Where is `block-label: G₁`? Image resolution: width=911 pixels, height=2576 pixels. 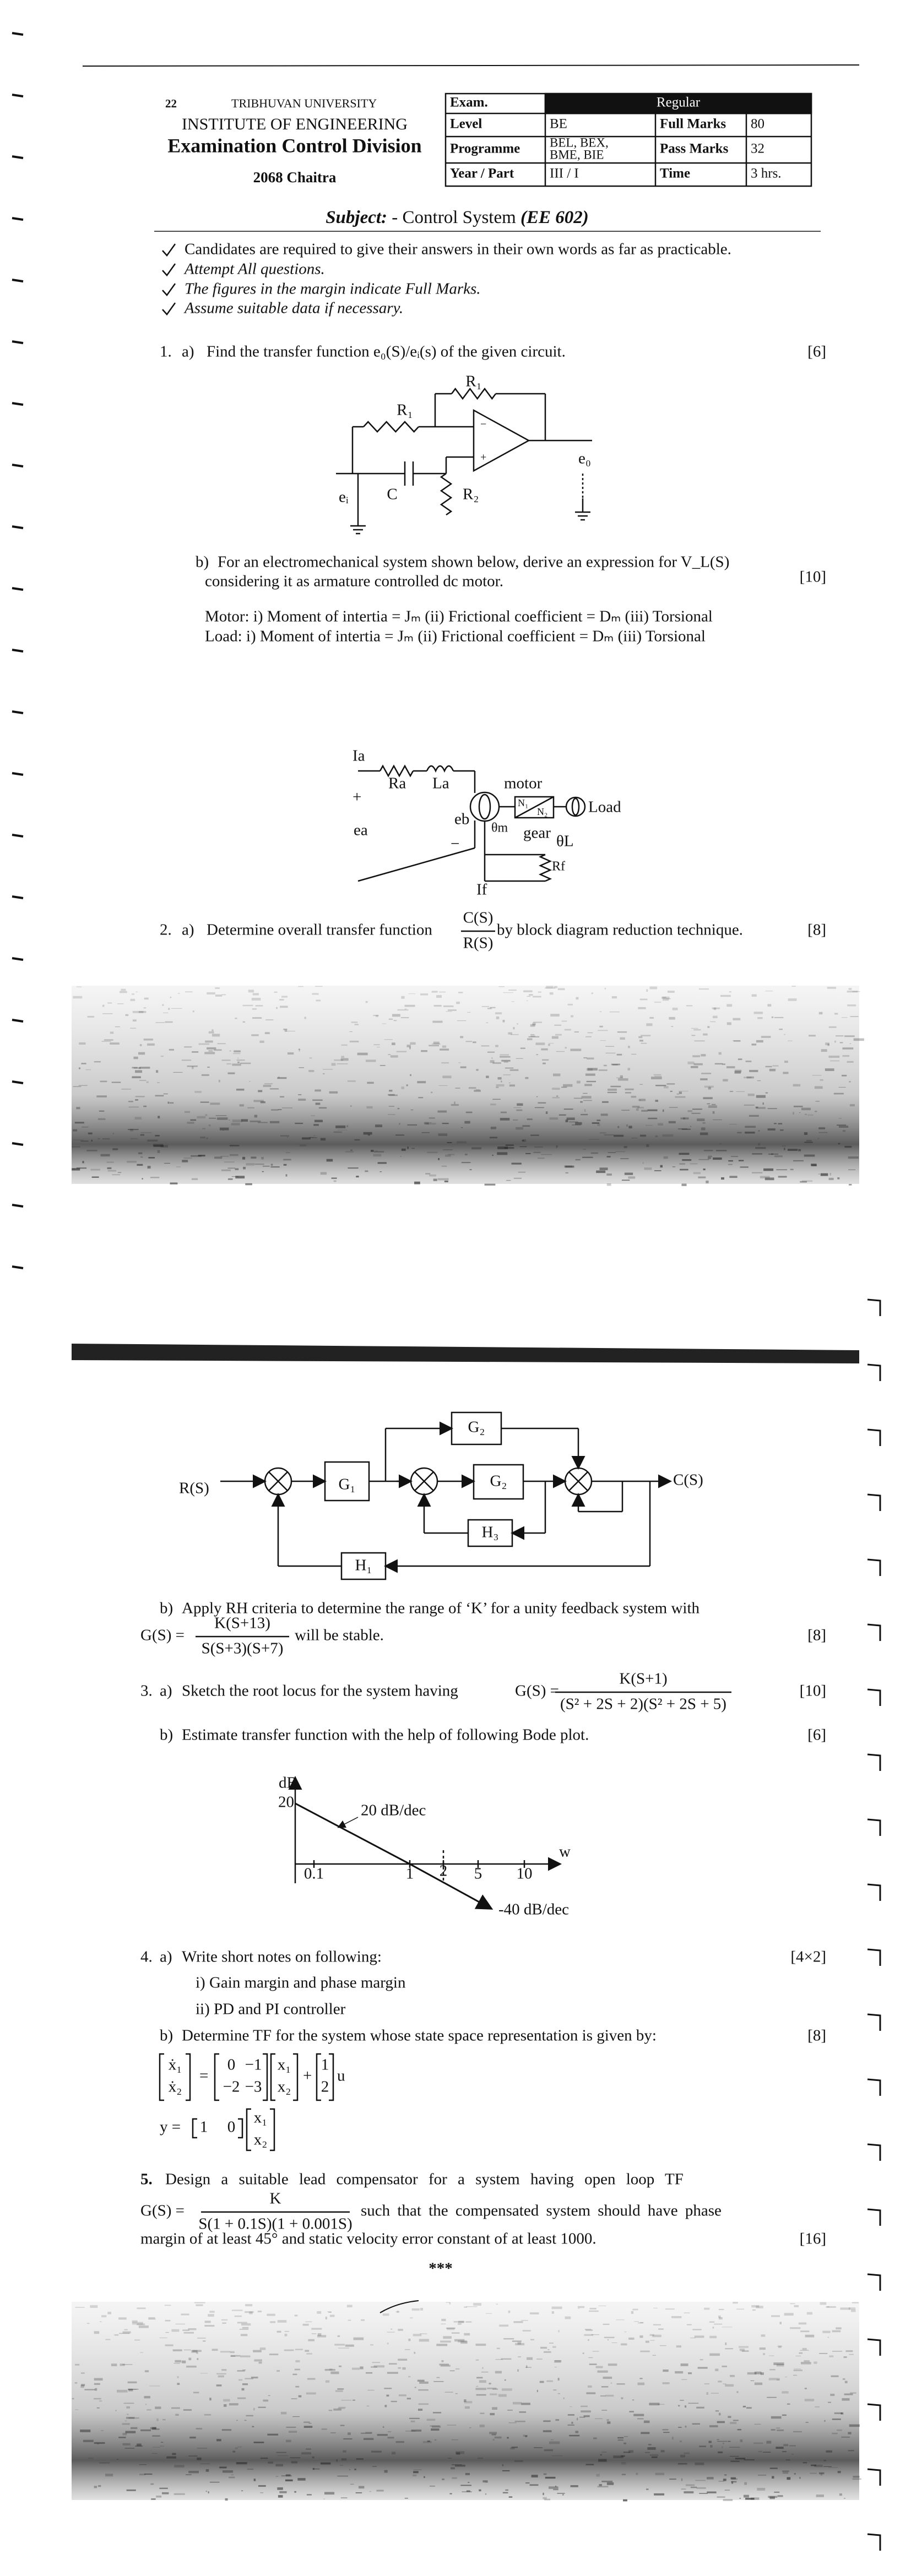 block-label: G₁ is located at coordinates (346, 1485).